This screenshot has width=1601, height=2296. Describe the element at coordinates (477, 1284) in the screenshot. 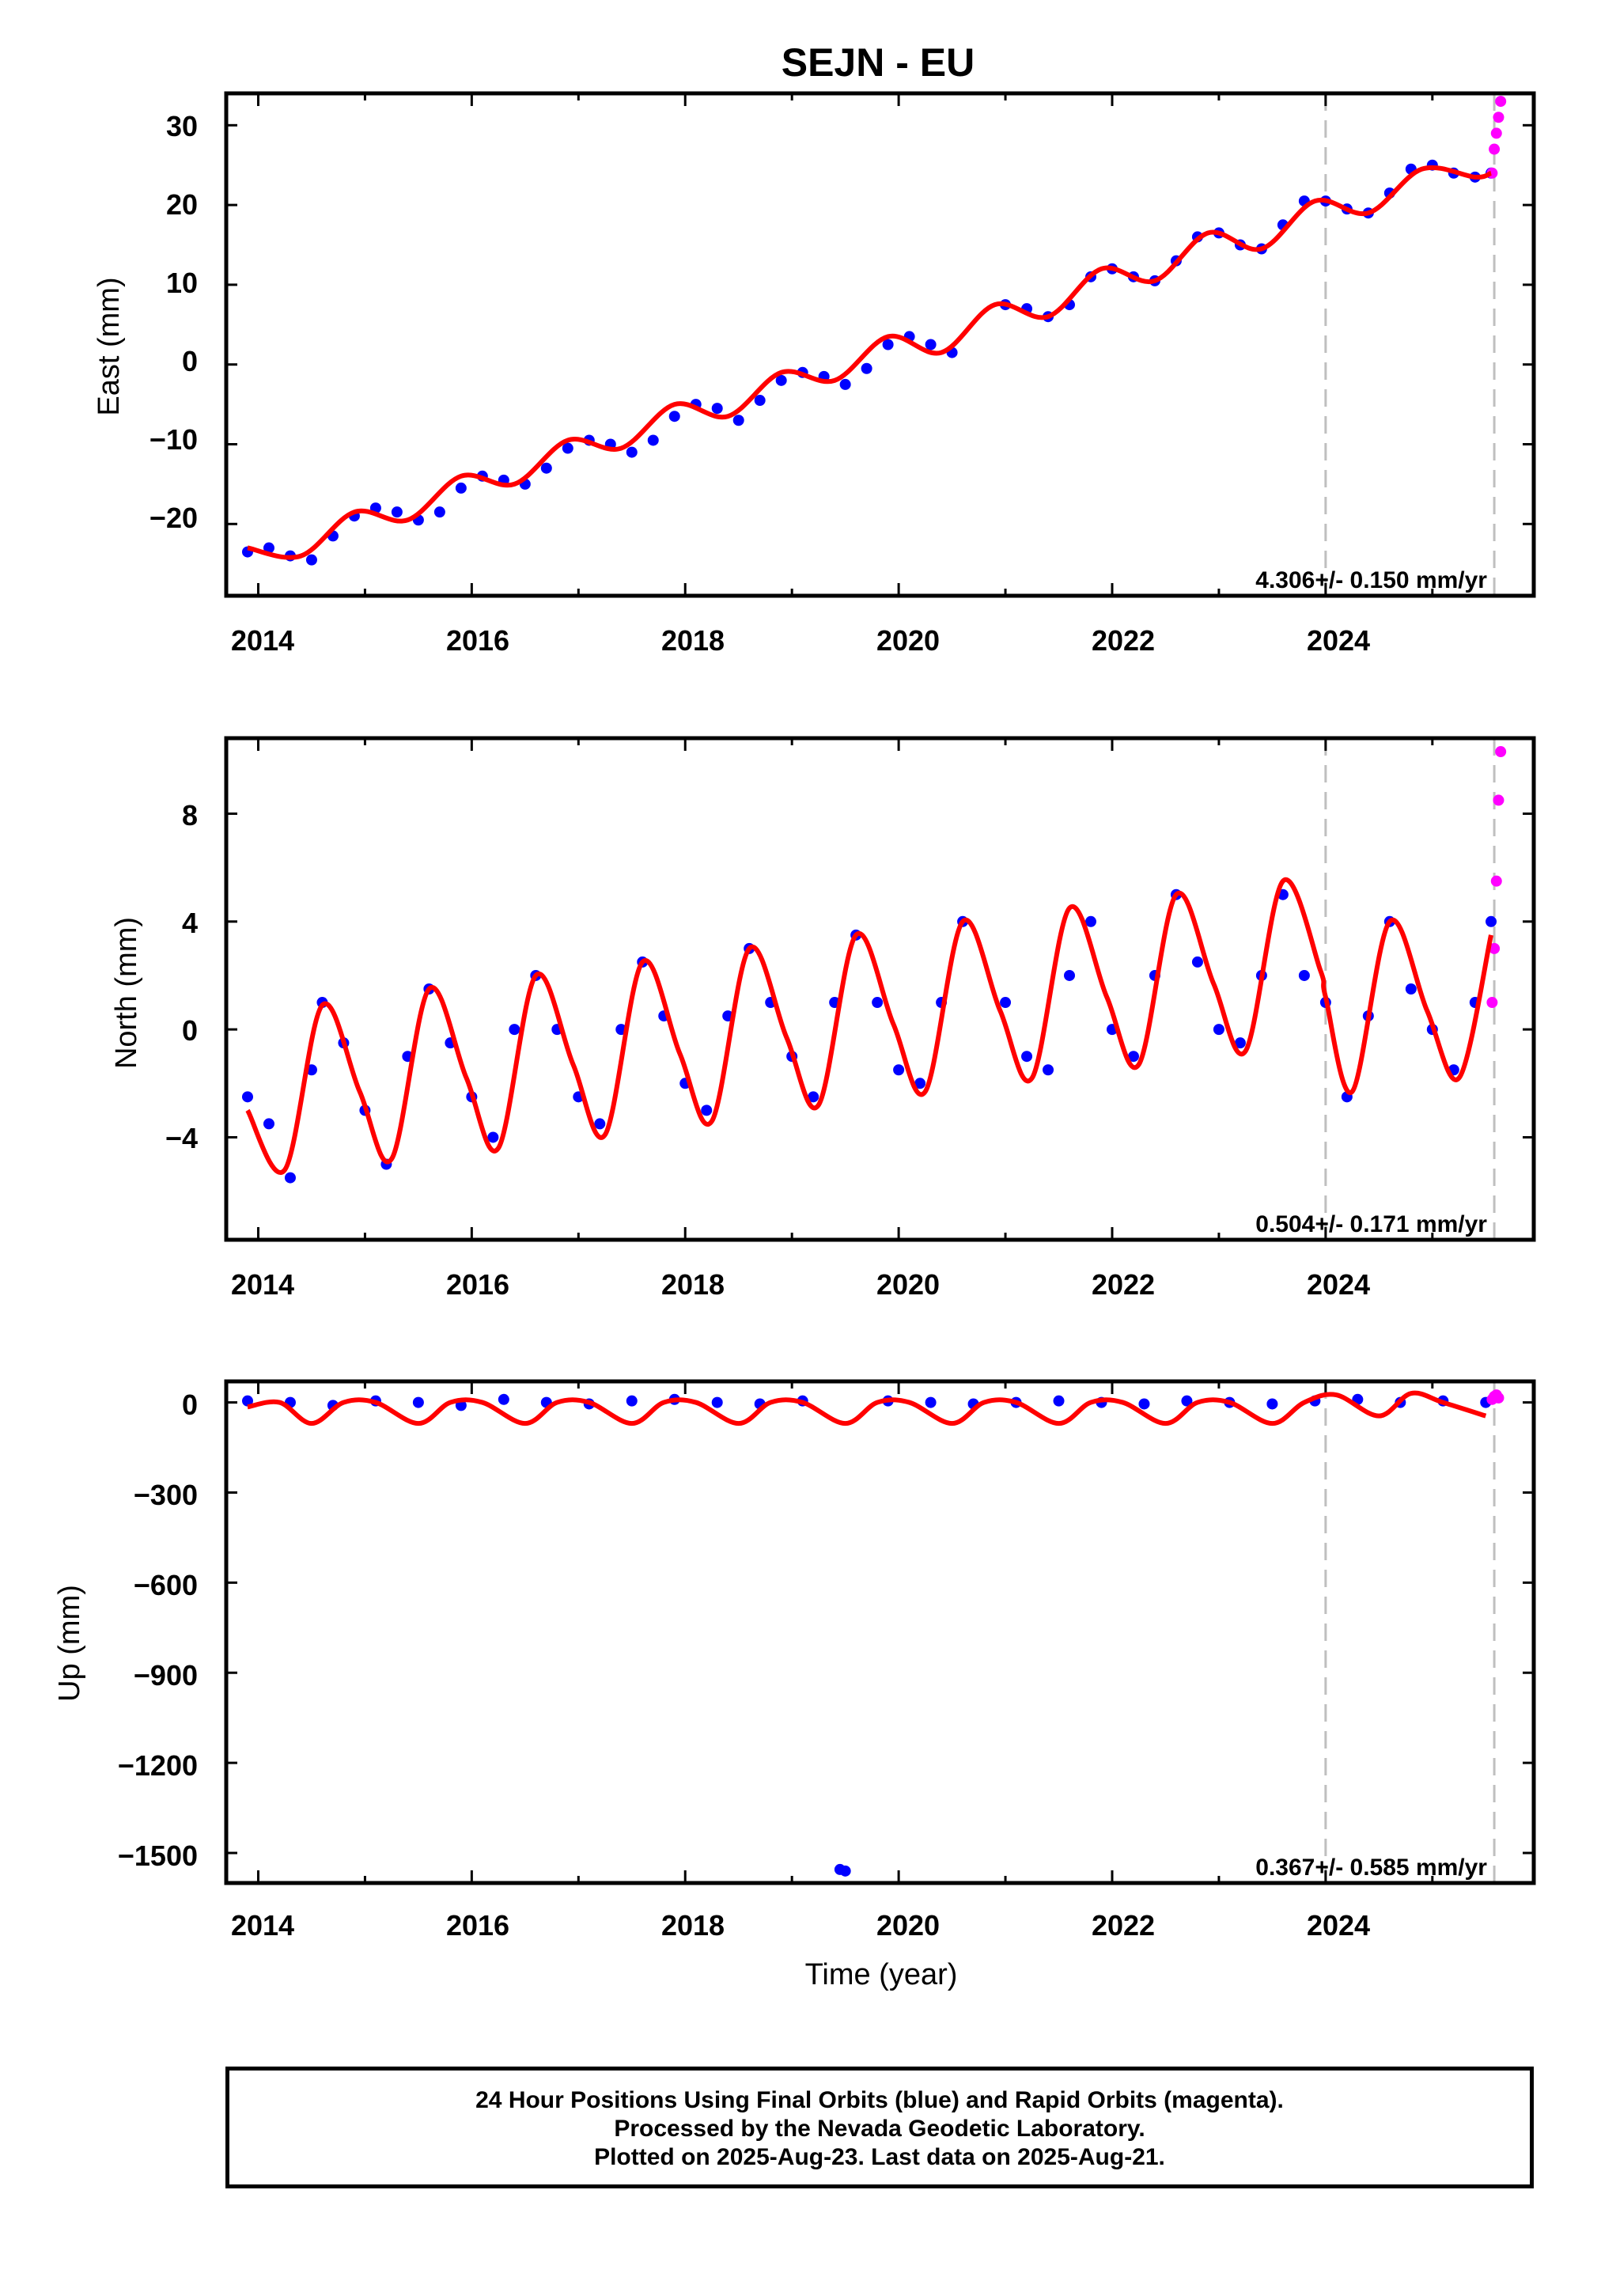

I see `north-x-tick-label: 2016` at that location.